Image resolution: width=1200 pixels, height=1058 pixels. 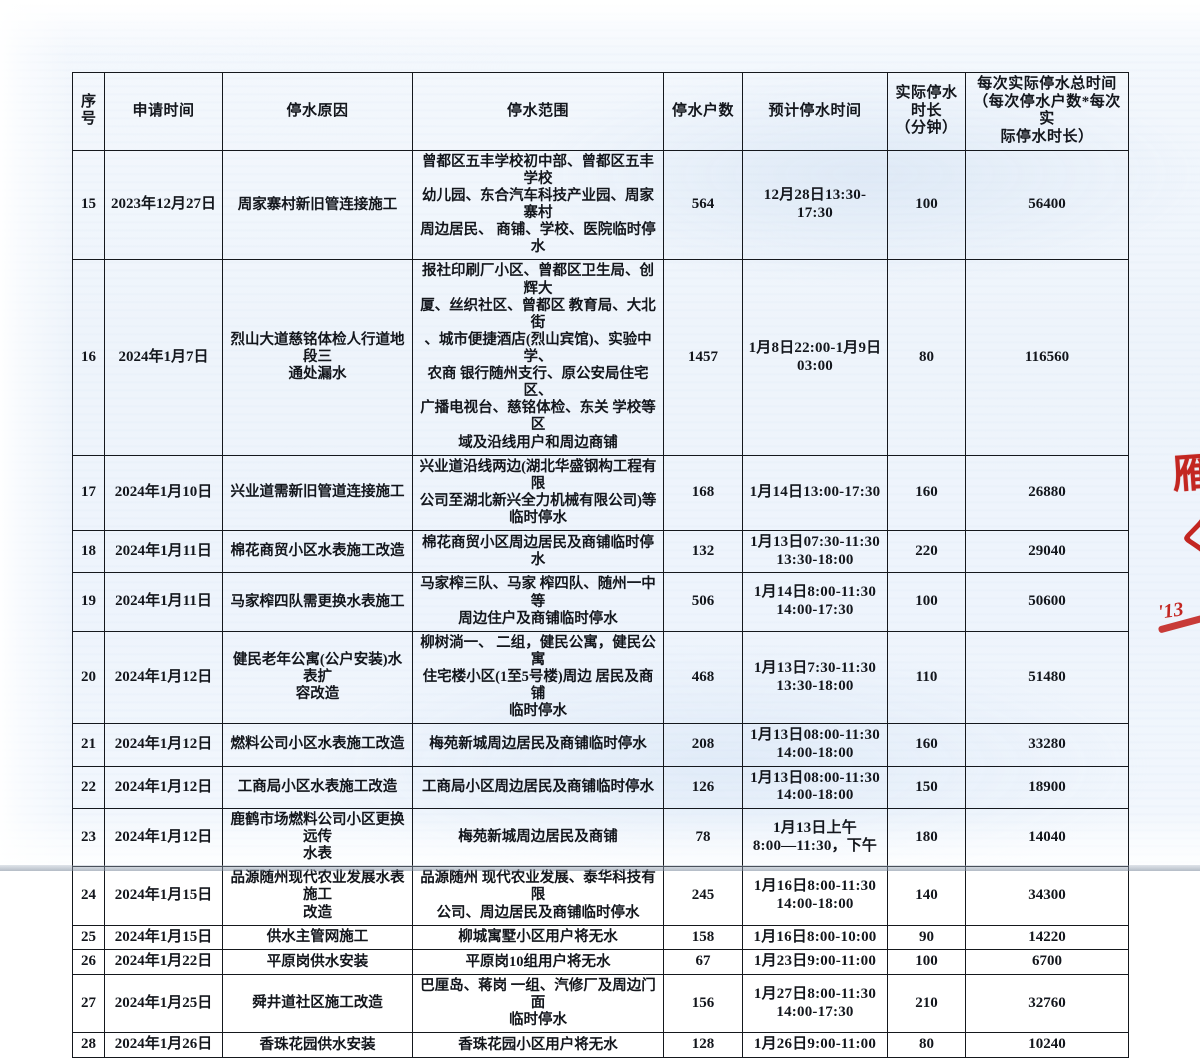 What do you see at coordinates (163, 357) in the screenshot?
I see `cell-apply-time: 2024年1月7日` at bounding box center [163, 357].